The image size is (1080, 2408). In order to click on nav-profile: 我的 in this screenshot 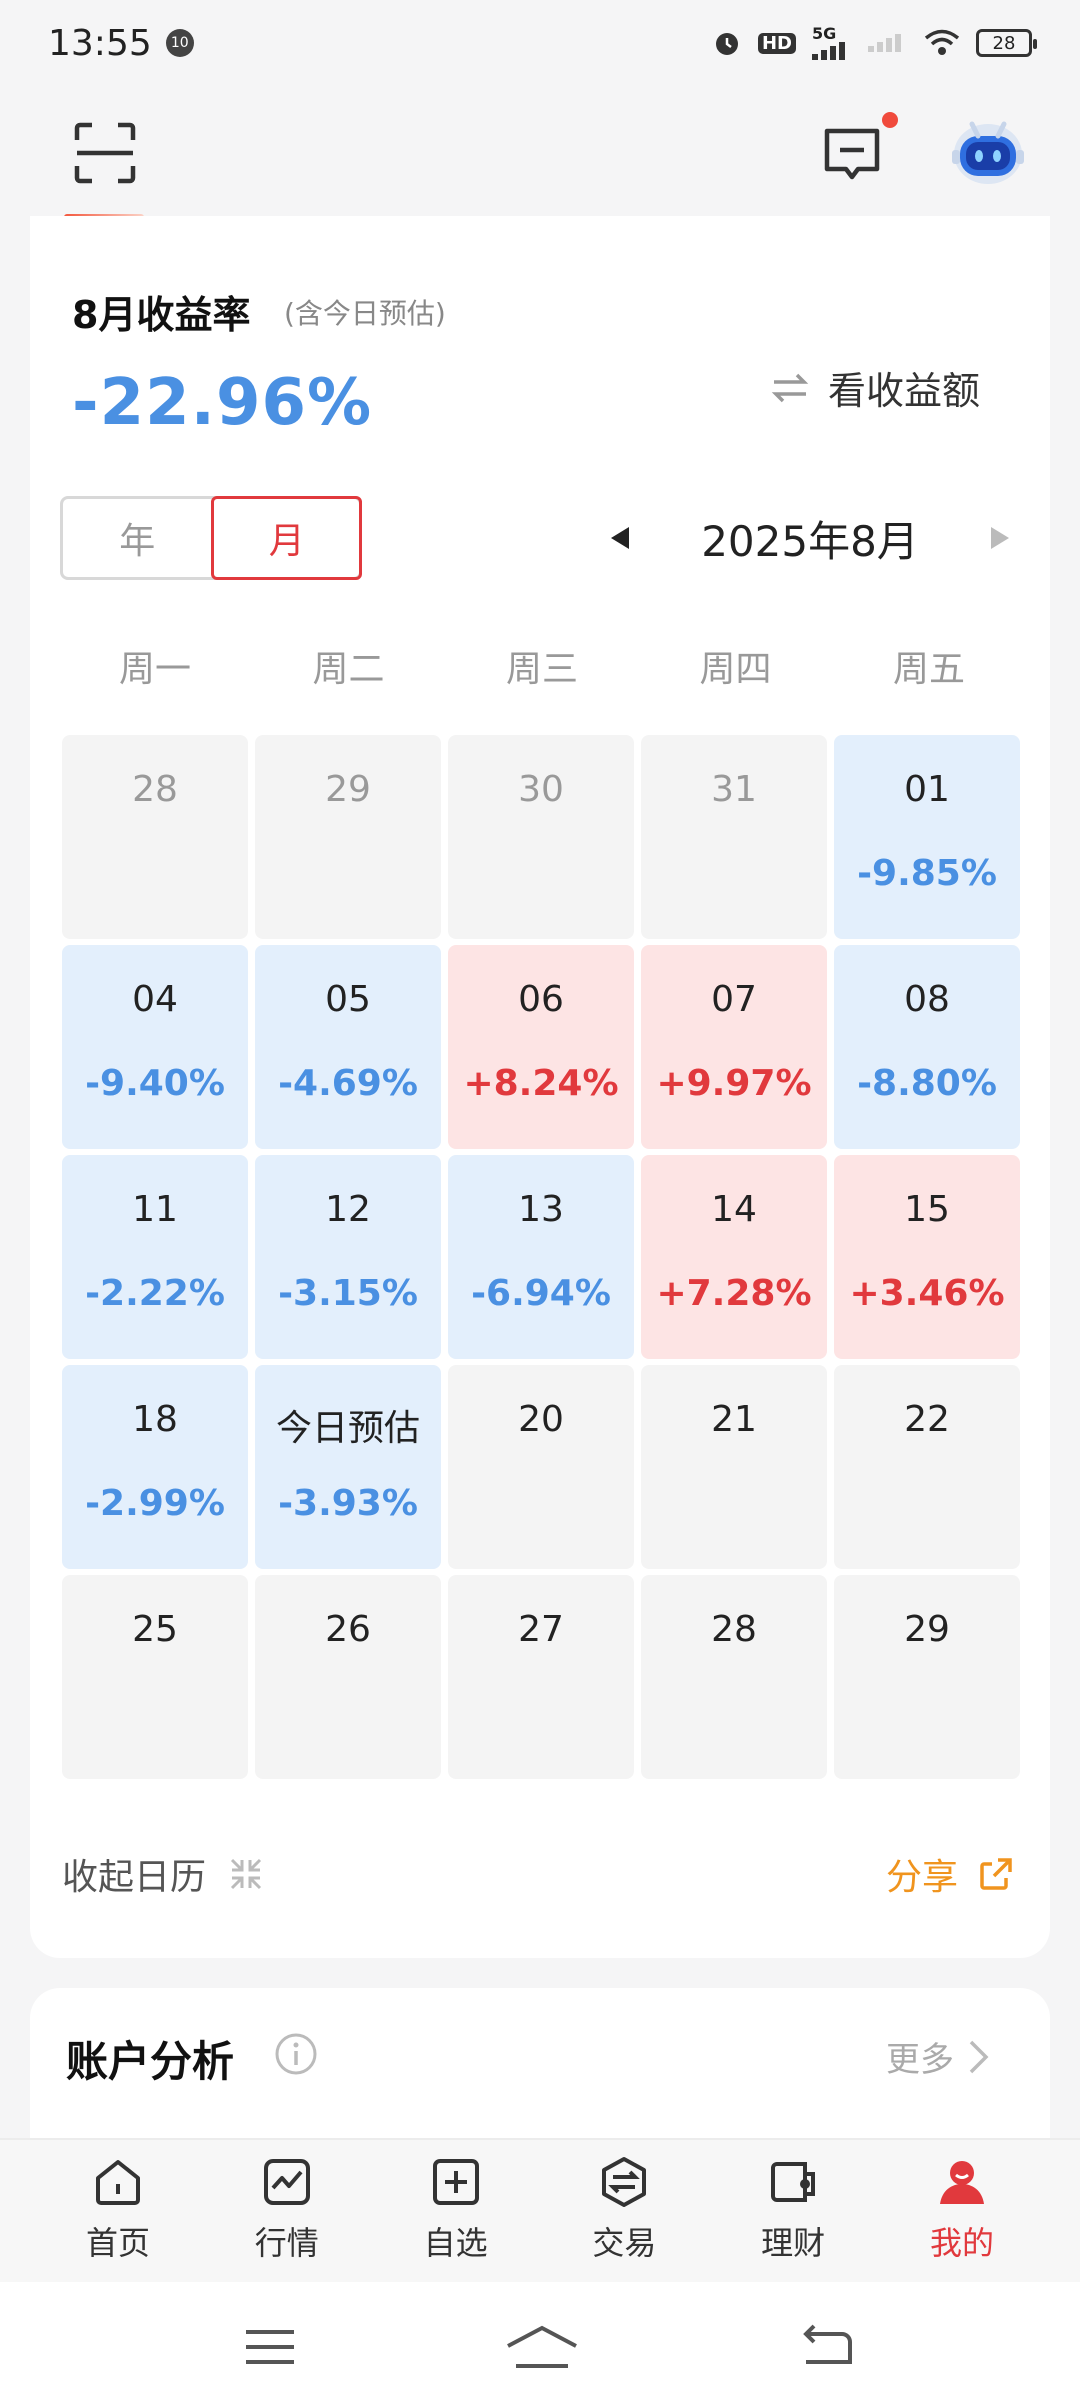, I will do `click(962, 2202)`.